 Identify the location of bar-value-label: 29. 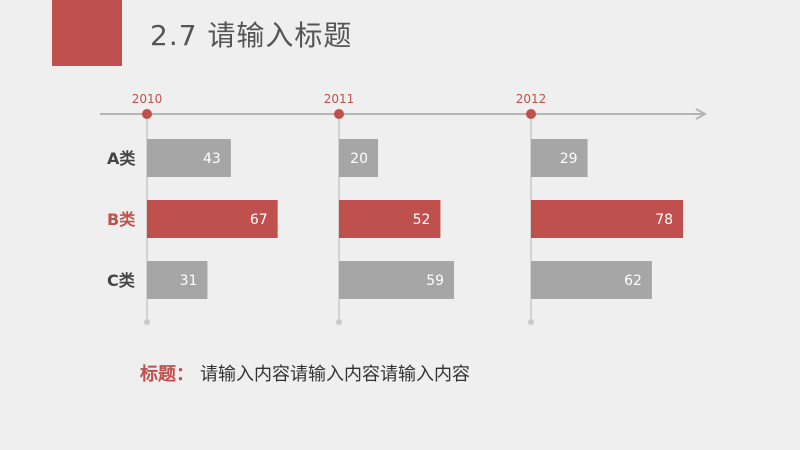
(569, 159).